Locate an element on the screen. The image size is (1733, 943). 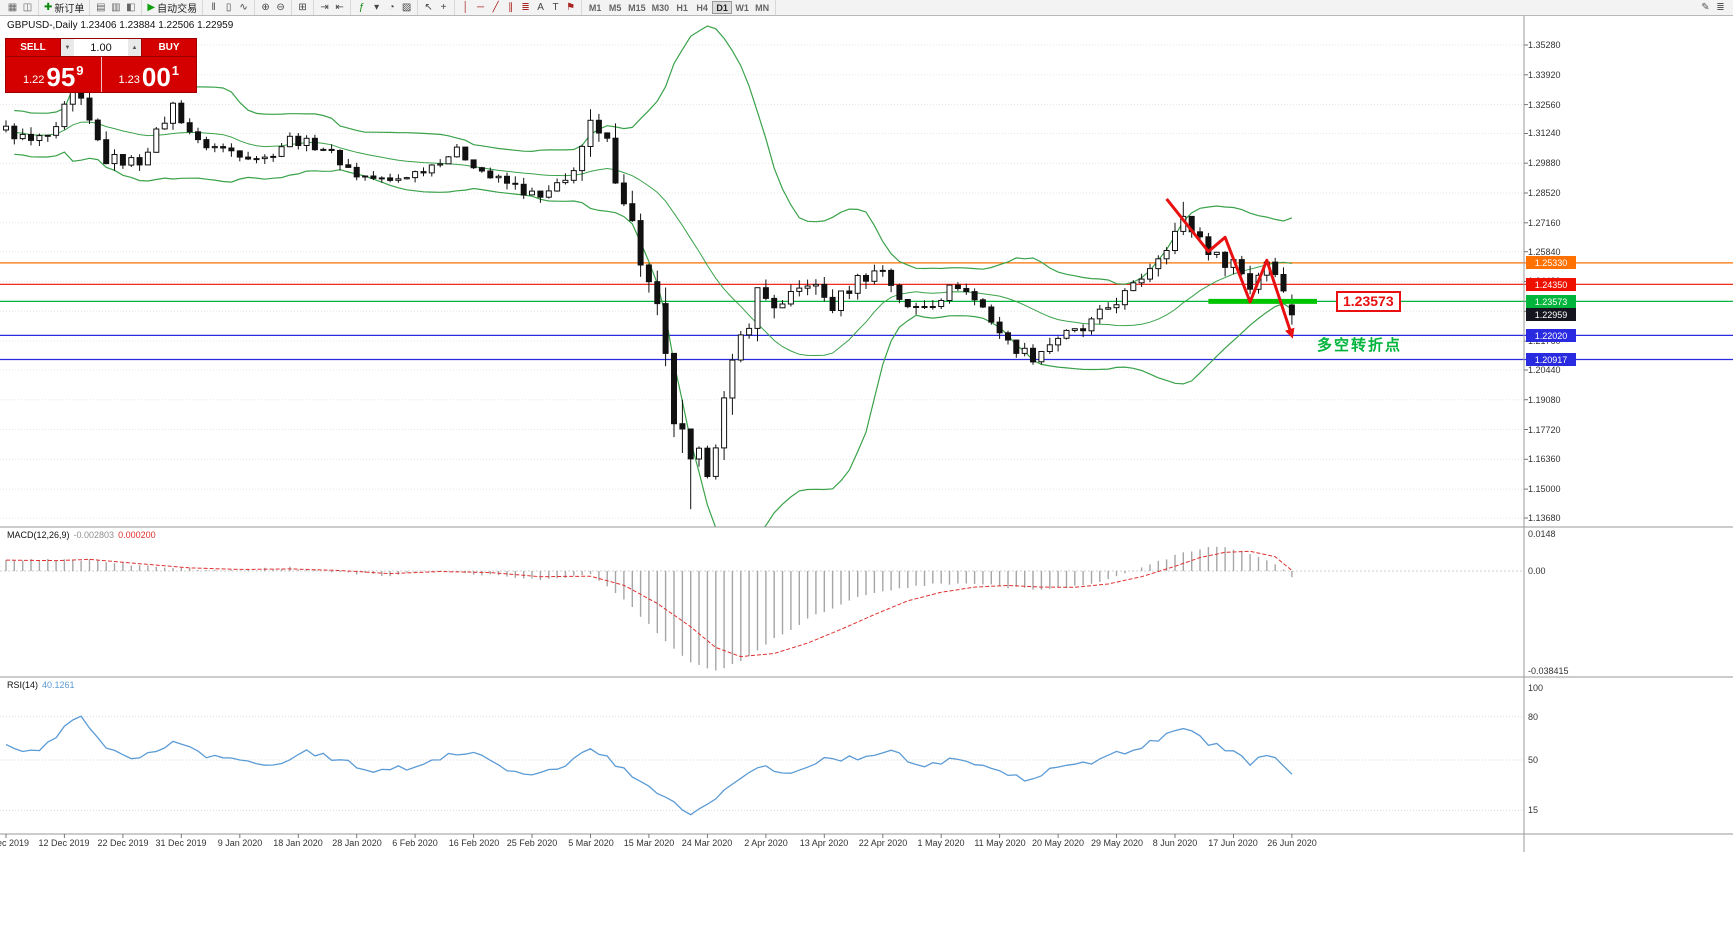
price-axis-label: 1.33920 is located at coordinates (1544, 75).